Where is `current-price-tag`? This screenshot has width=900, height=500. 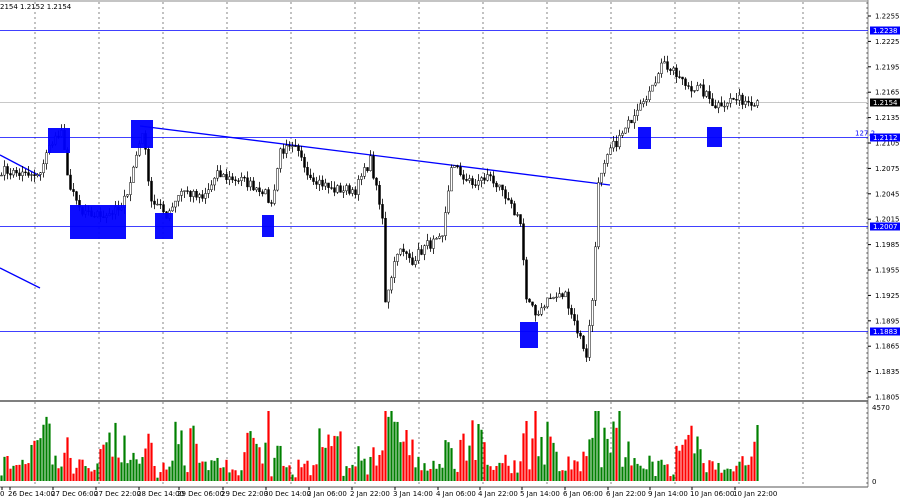
current-price-tag is located at coordinates (885, 102).